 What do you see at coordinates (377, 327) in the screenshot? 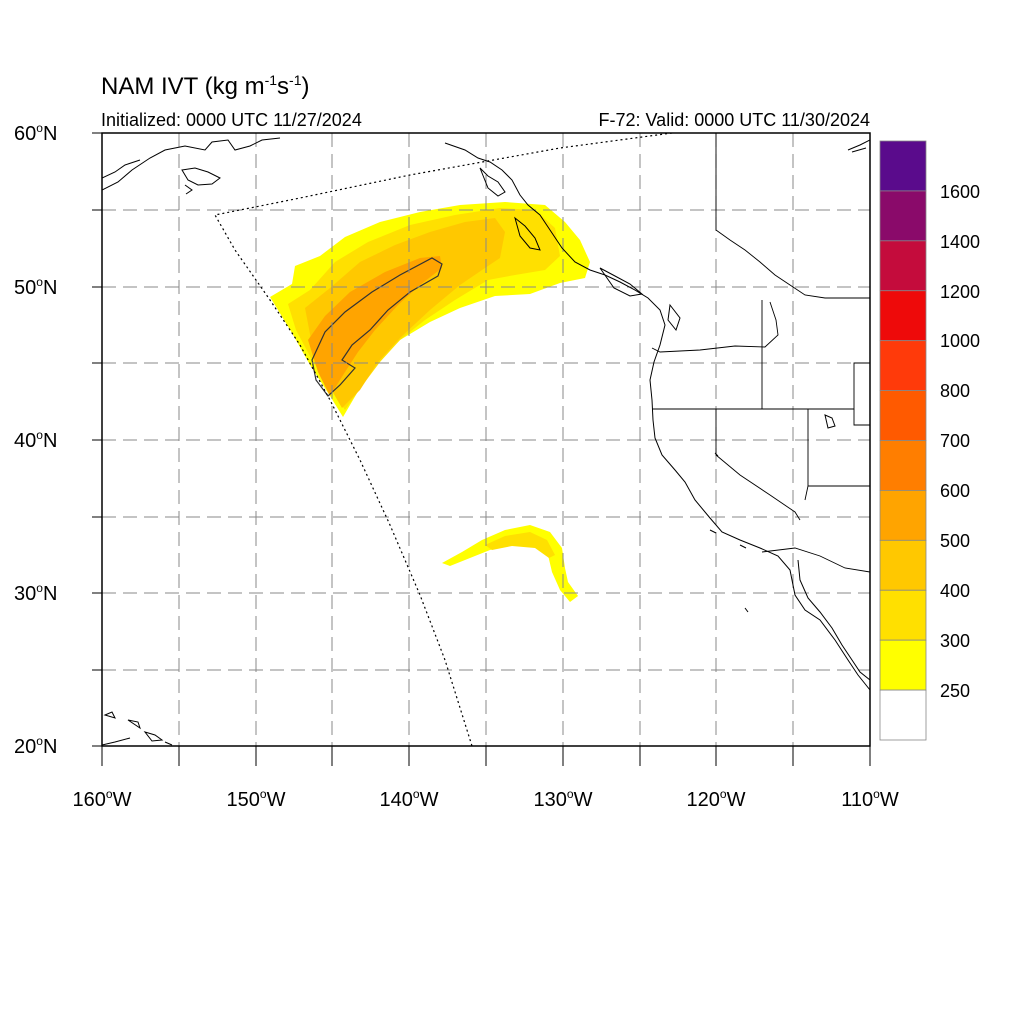
I see `ivt-500-outline` at bounding box center [377, 327].